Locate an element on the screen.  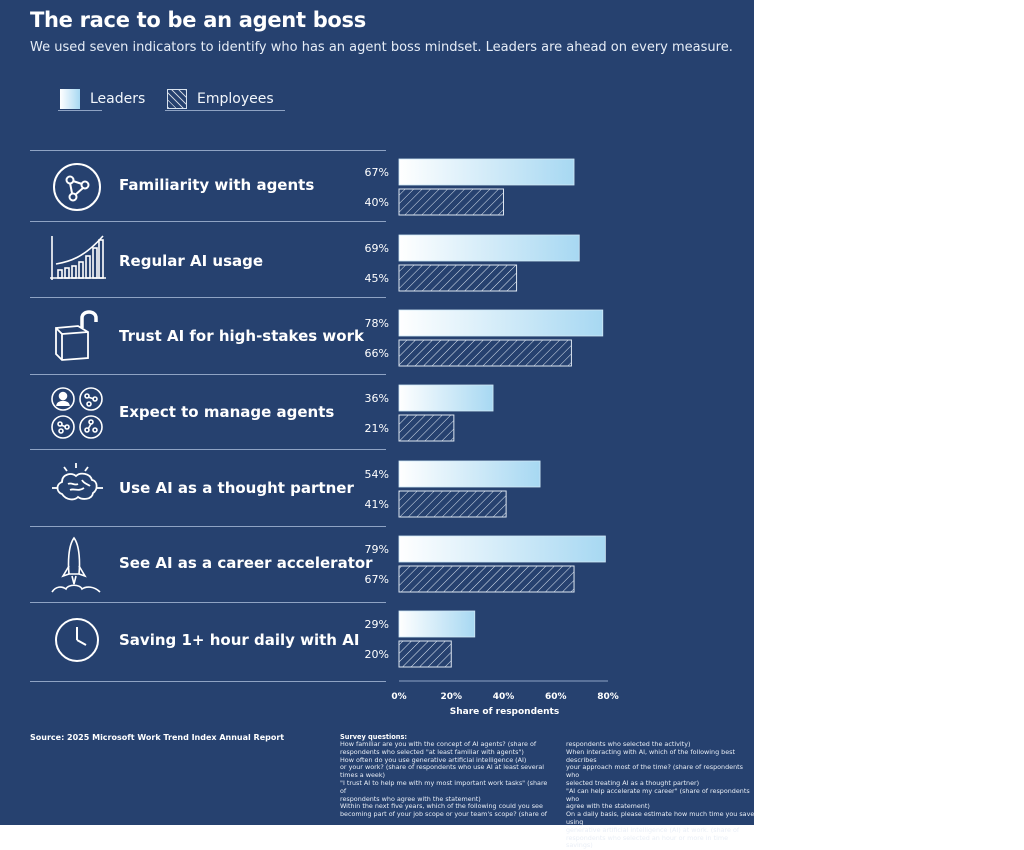
data-label-leaders: 79% is located at coordinates (377, 549).